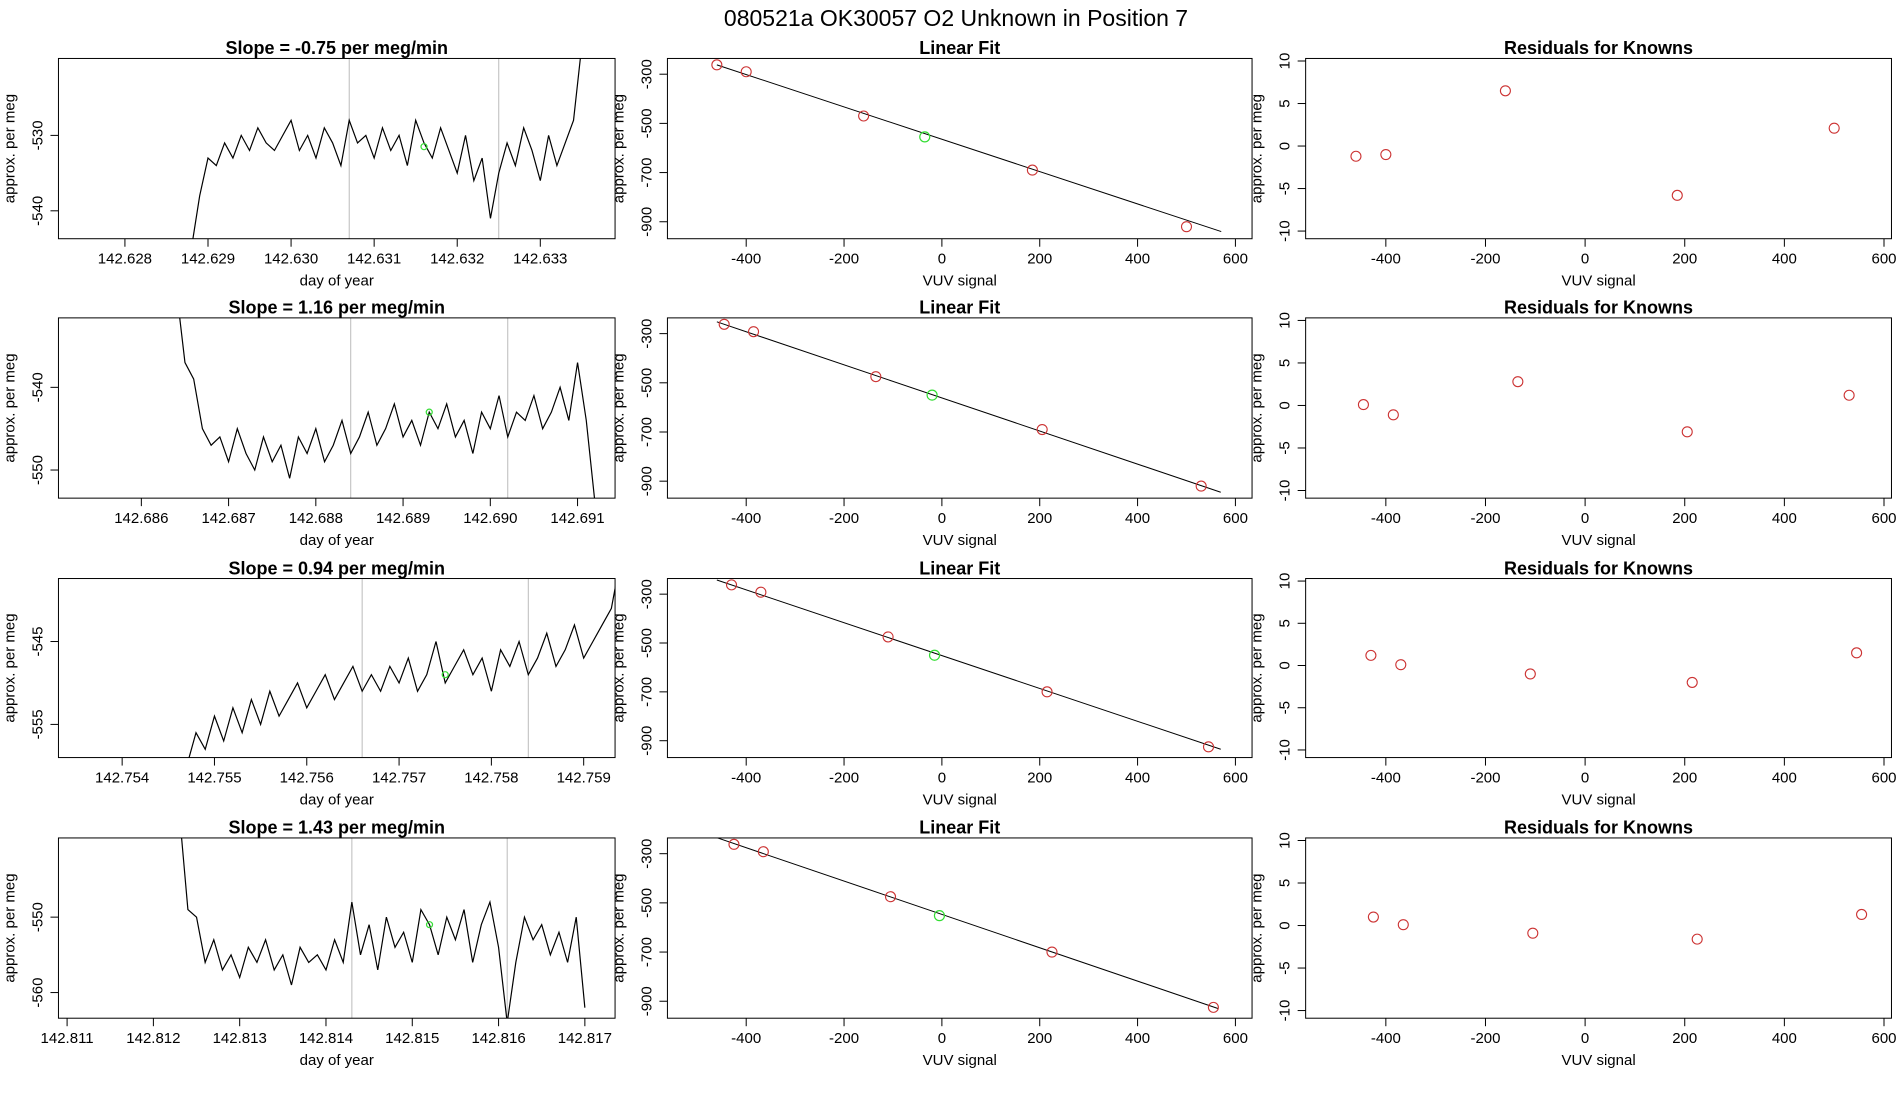 The width and height of the screenshot is (1900, 1100). What do you see at coordinates (1585, 1038) in the screenshot?
I see `x-tick-label: 0` at bounding box center [1585, 1038].